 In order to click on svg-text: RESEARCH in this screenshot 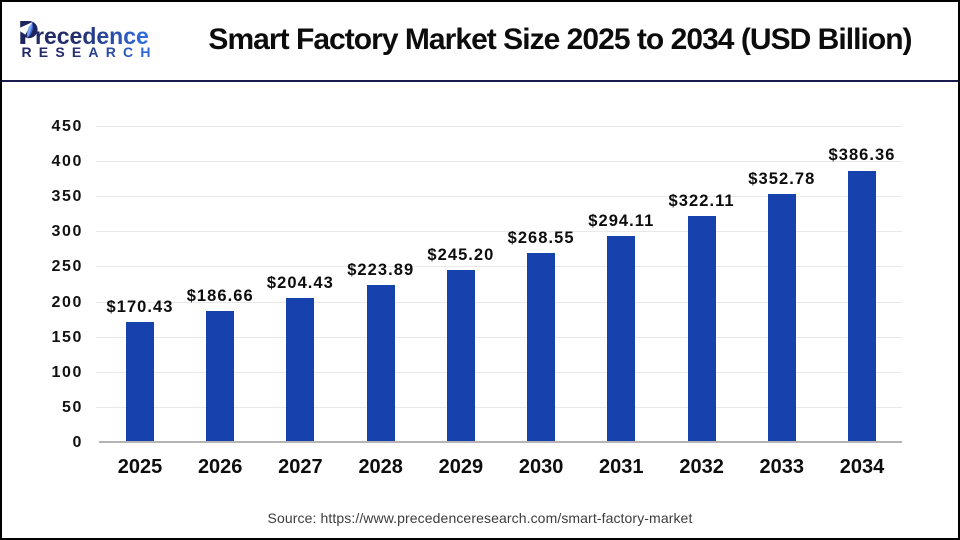, I will do `click(90, 52)`.